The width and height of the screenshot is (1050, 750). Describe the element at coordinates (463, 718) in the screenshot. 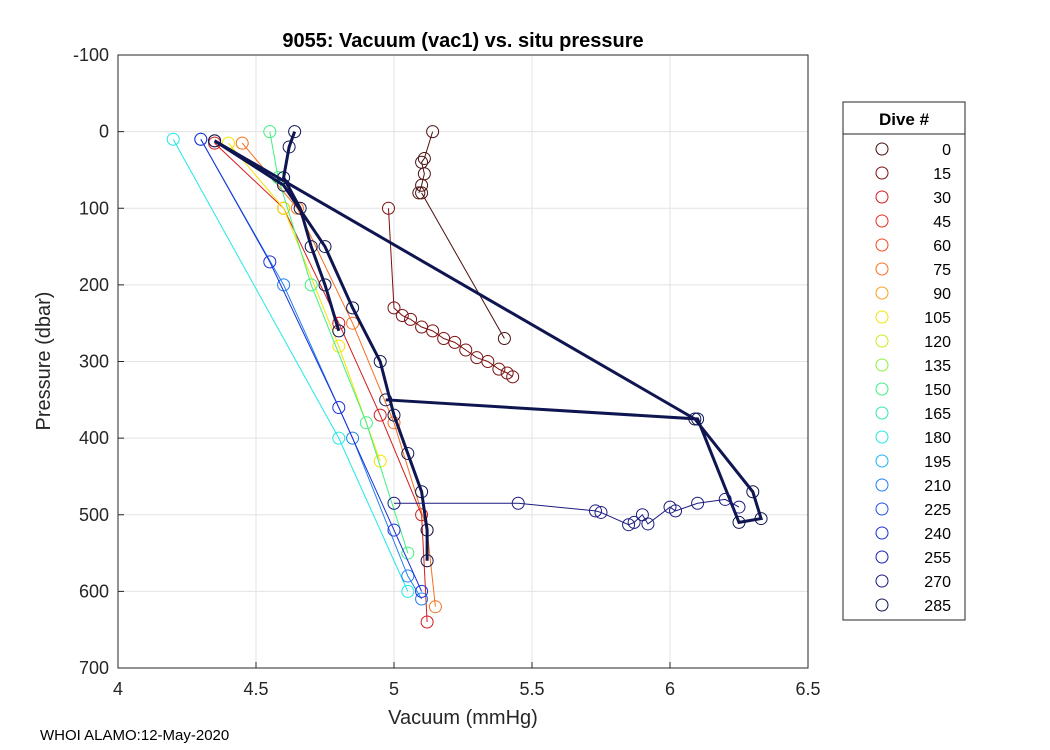

I see `x-axis-label: Vacuum (mmHg)` at that location.